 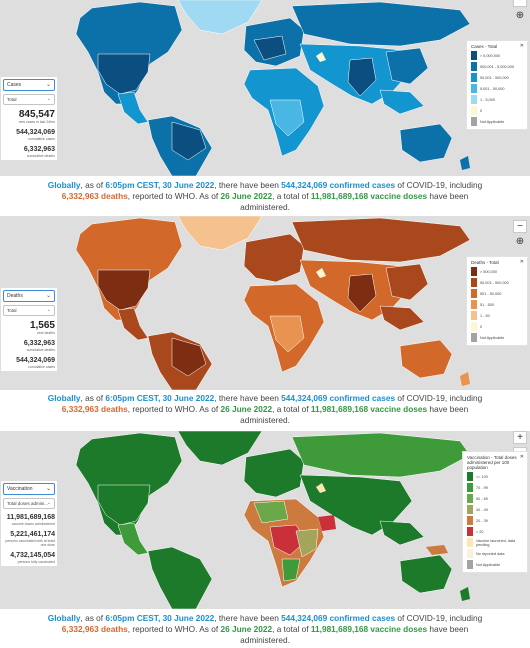 I want to click on stat-value: 5,221,461,174, so click(x=32, y=534).